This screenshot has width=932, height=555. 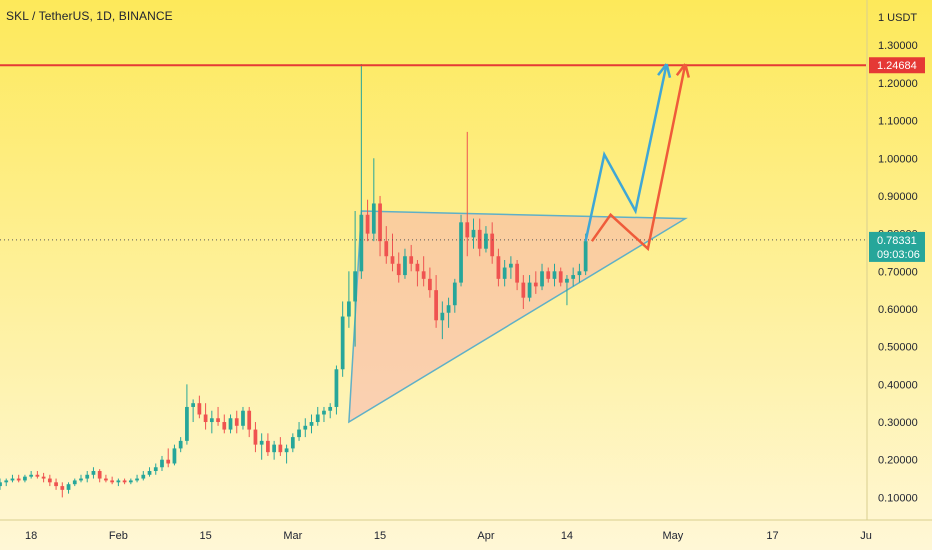 What do you see at coordinates (898, 84) in the screenshot?
I see `y-tick-label: 1.20000` at bounding box center [898, 84].